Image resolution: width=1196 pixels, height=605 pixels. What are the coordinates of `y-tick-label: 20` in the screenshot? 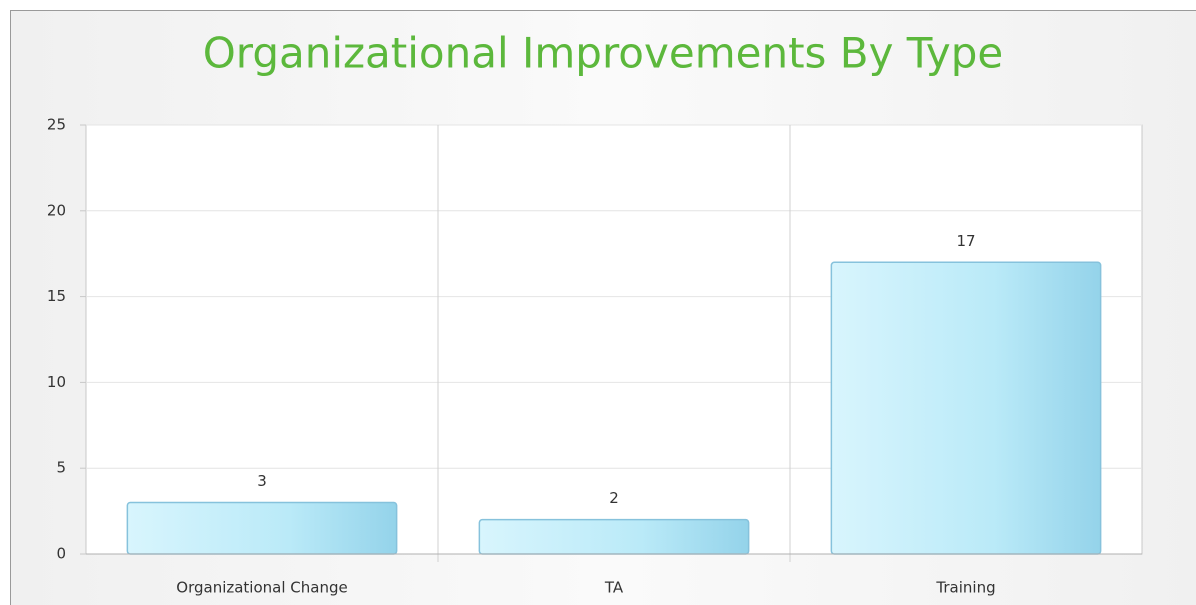 It's located at (56, 210).